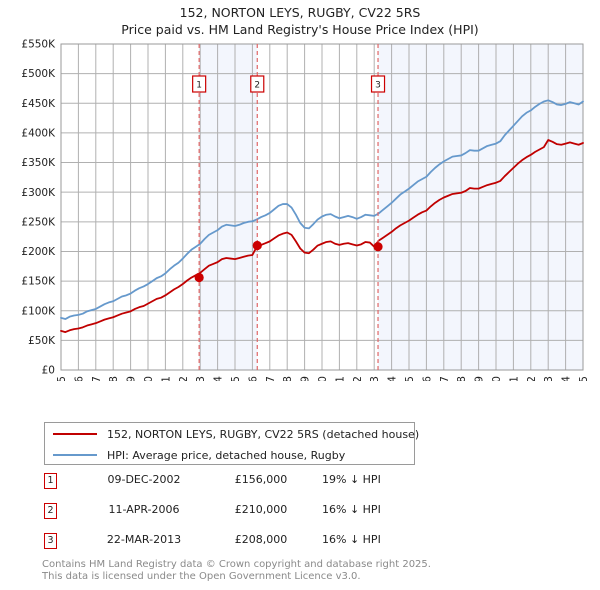 This screenshot has height=590, width=600. I want to click on x-tick-label: 2020, so click(497, 378).